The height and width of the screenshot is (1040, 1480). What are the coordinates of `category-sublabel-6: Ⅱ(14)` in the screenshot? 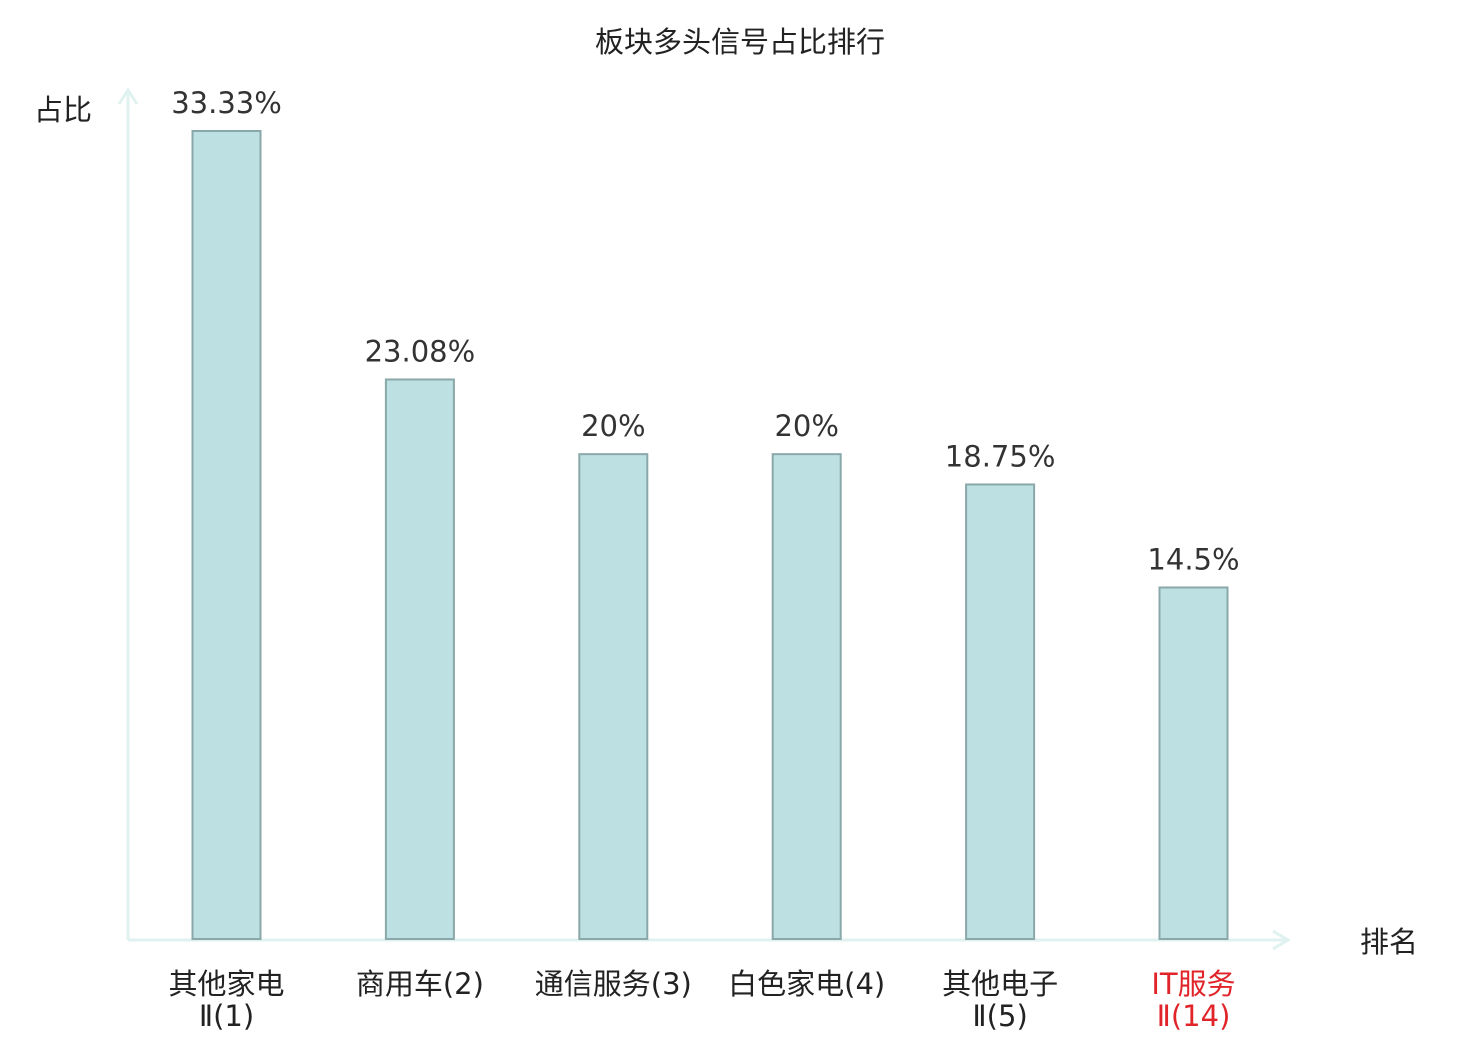 It's located at (1194, 1016).